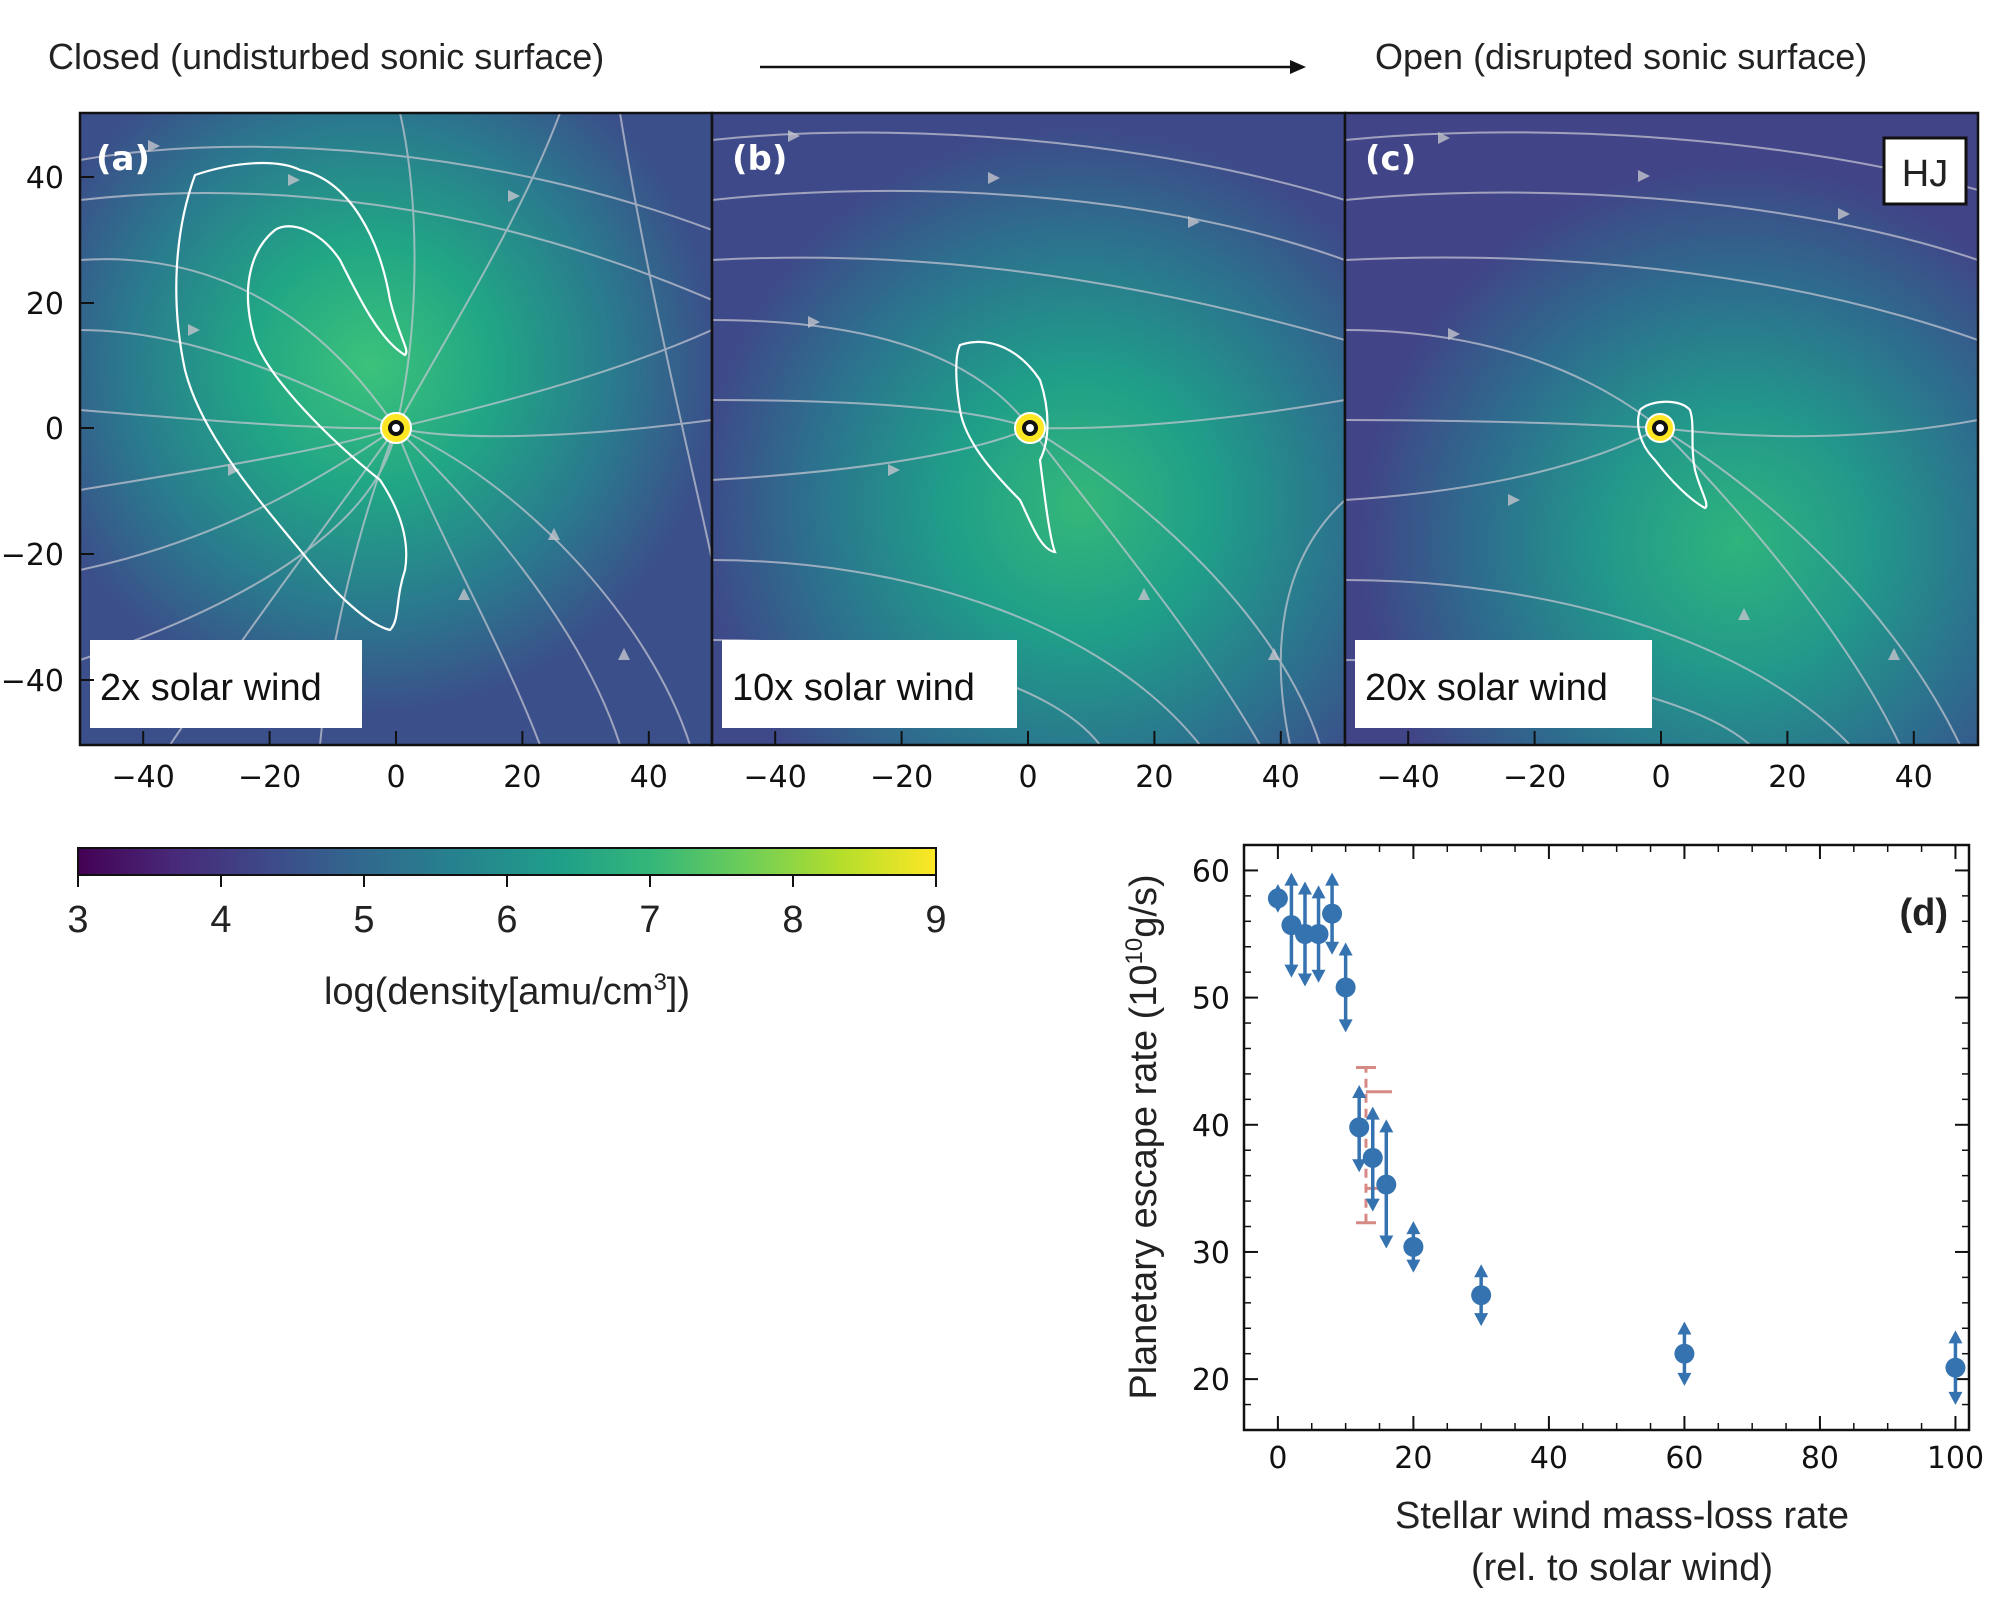  Describe the element at coordinates (759, 159) in the screenshot. I see `panel-tag-b: (b)` at that location.